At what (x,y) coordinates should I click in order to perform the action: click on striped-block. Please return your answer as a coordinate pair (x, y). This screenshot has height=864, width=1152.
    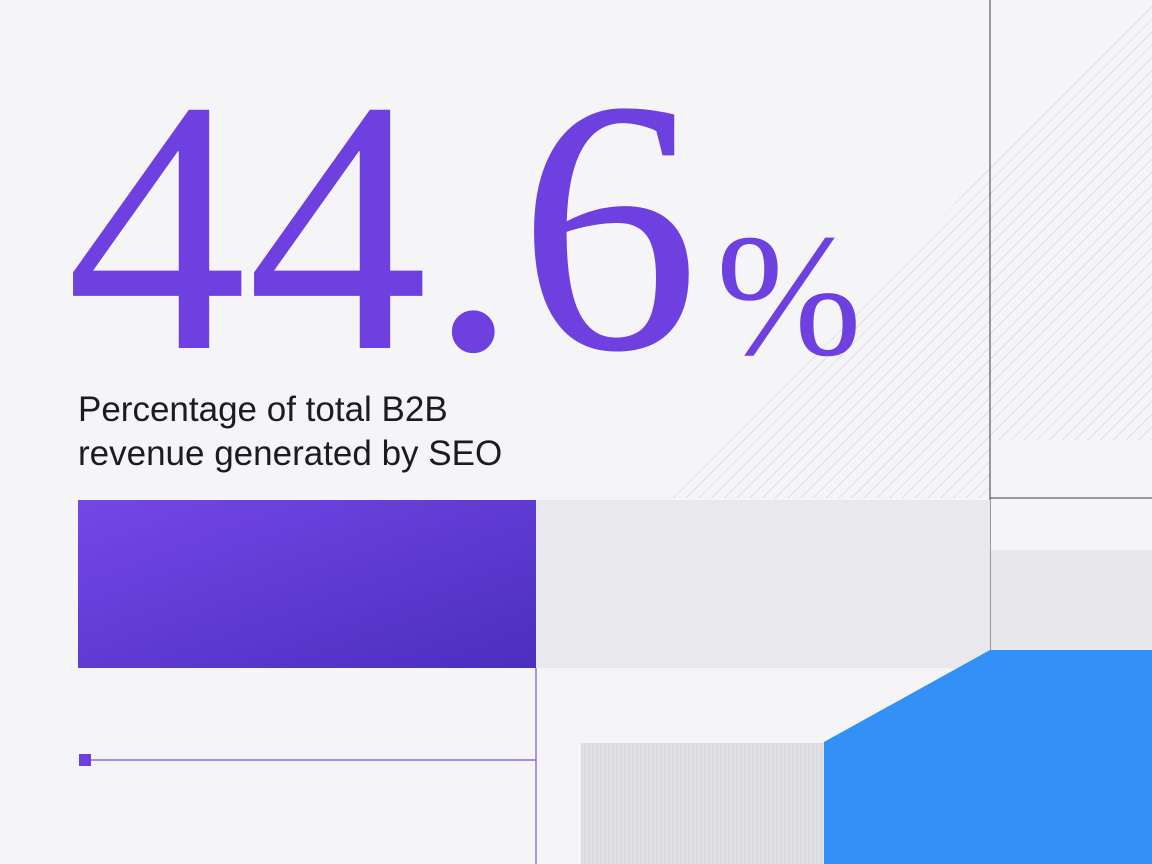
    Looking at the image, I should click on (702, 803).